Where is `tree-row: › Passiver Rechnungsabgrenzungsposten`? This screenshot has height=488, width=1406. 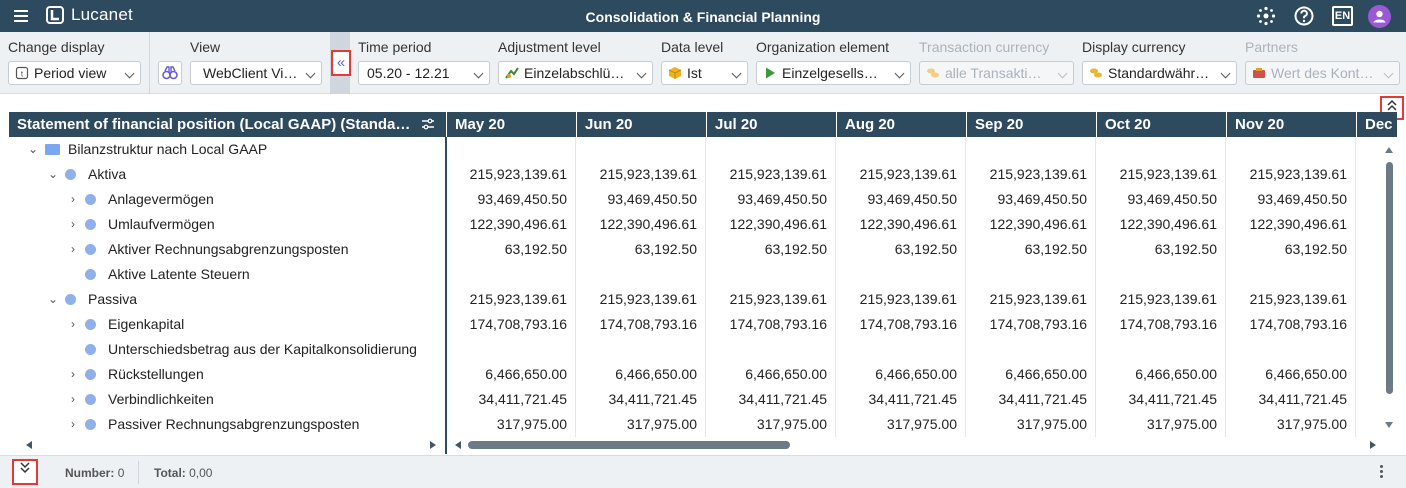 tree-row: › Passiver Rechnungsabgrenzungsposten is located at coordinates (227, 424).